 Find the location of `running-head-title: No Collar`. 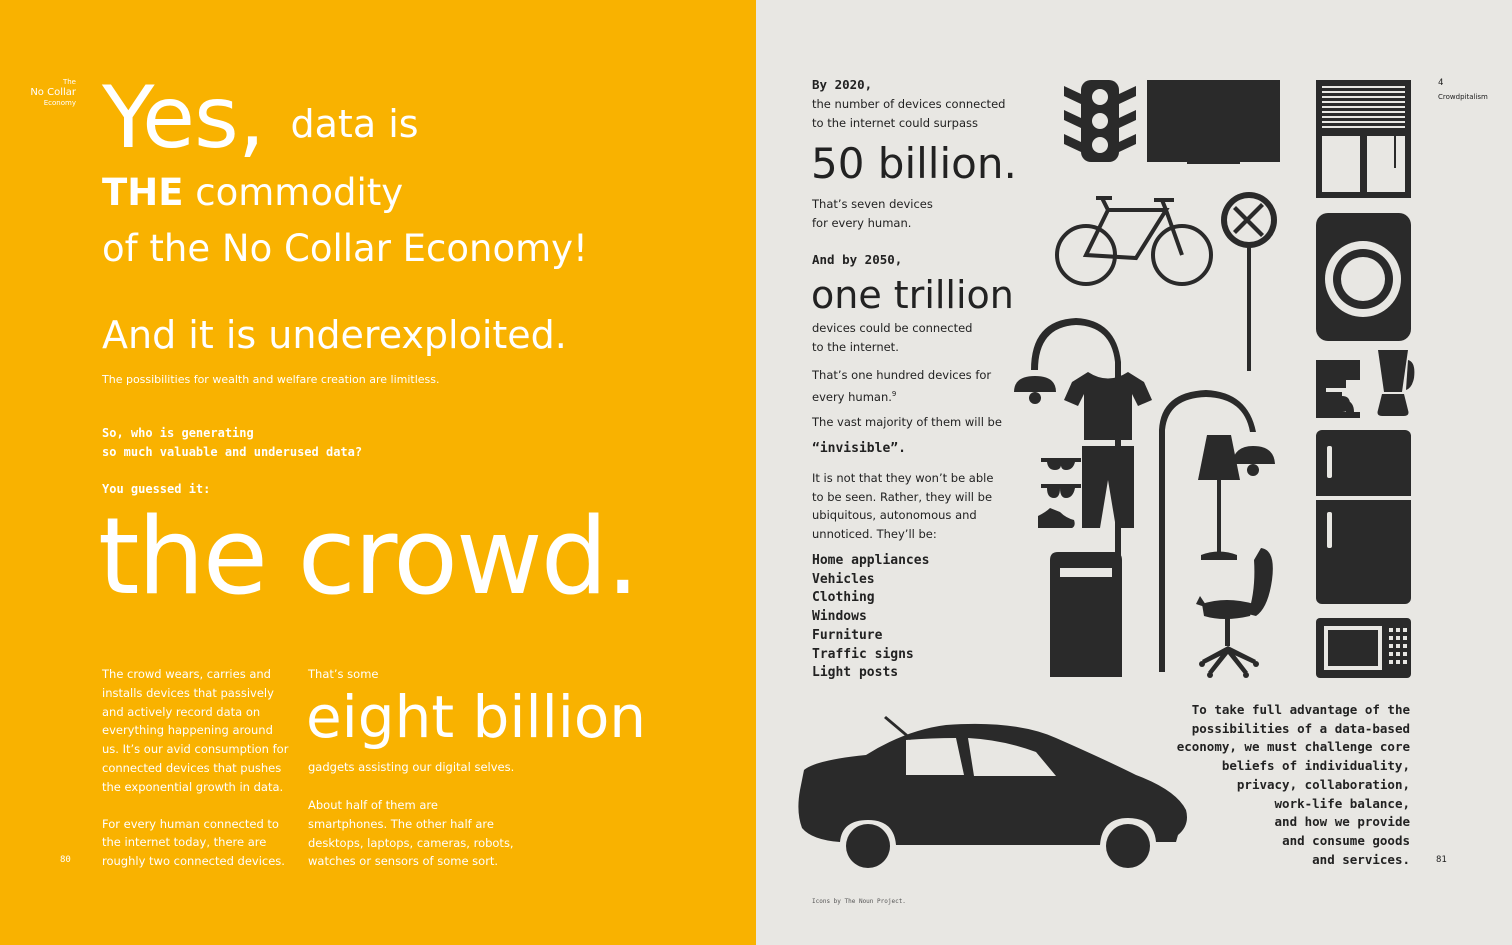

running-head-title: No Collar is located at coordinates (53, 92).